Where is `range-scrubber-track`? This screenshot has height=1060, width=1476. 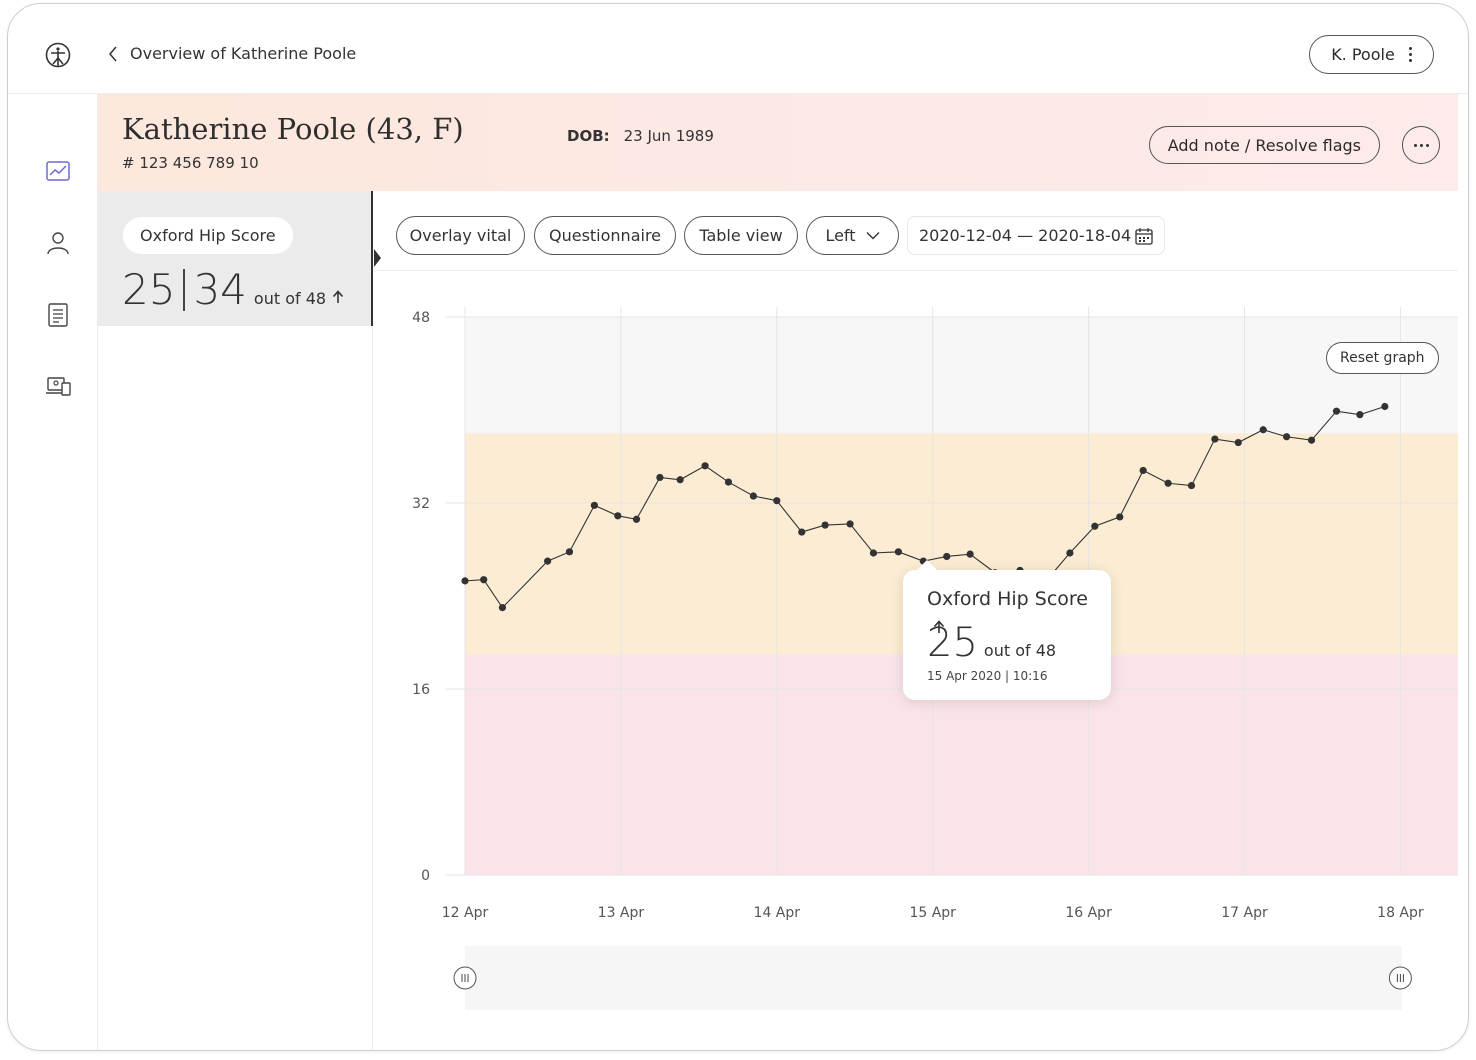
range-scrubber-track is located at coordinates (933, 978).